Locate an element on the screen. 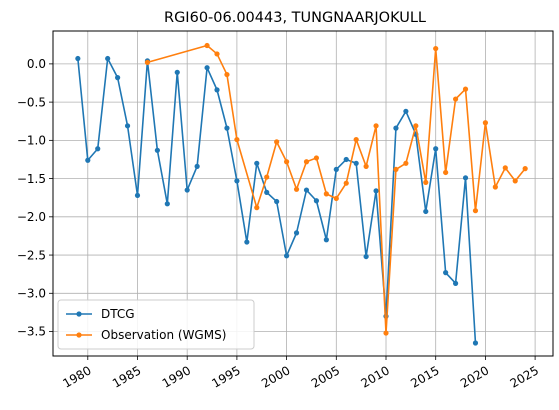  y-tick-label: −0.5 is located at coordinates (31, 102).